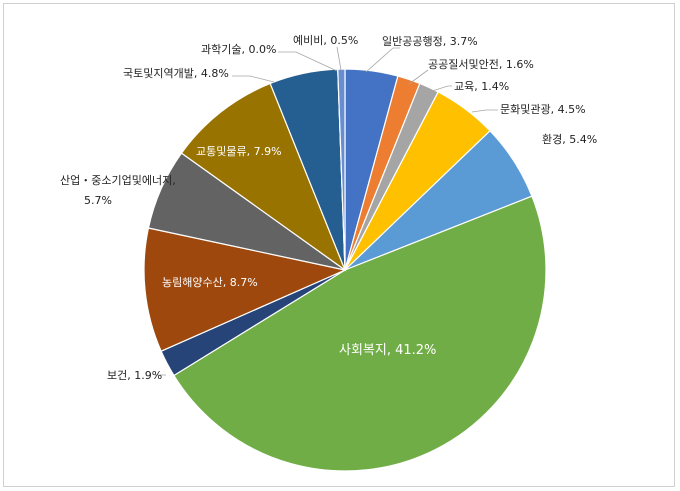 The image size is (680, 491). What do you see at coordinates (325, 40) in the screenshot?
I see `data-label-reserve: 예비비, 0.5%` at bounding box center [325, 40].